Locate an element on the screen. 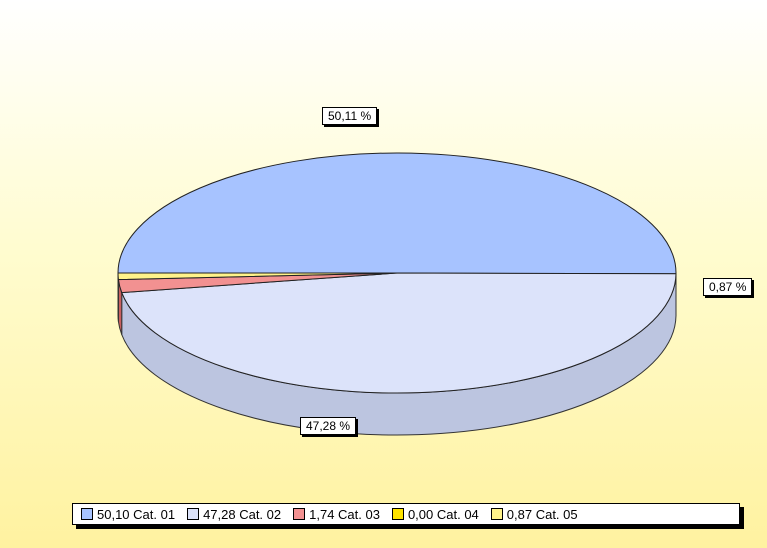 This screenshot has width=767, height=548. legend-label: 0,00 Cat. 04 is located at coordinates (443, 514).